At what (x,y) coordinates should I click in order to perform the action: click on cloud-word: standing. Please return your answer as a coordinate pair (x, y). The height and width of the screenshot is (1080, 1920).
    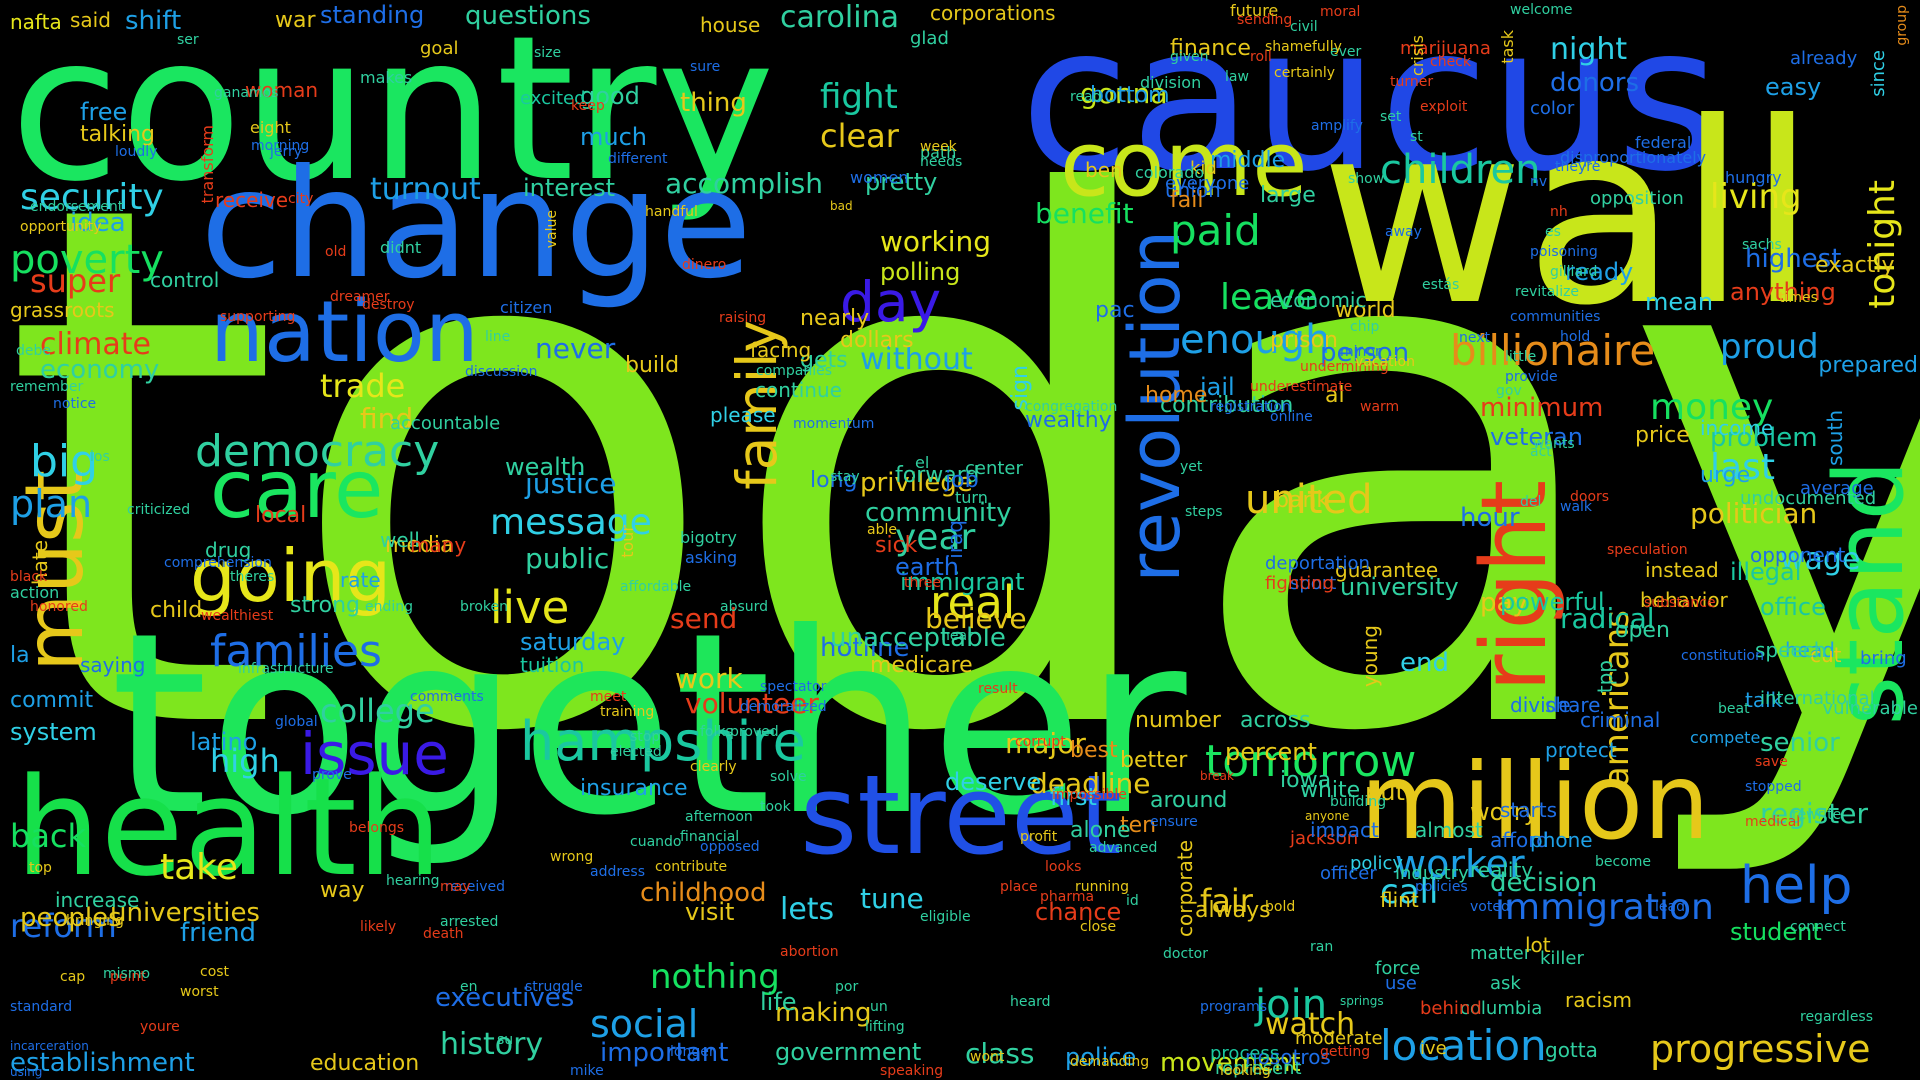
    Looking at the image, I should click on (372, 15).